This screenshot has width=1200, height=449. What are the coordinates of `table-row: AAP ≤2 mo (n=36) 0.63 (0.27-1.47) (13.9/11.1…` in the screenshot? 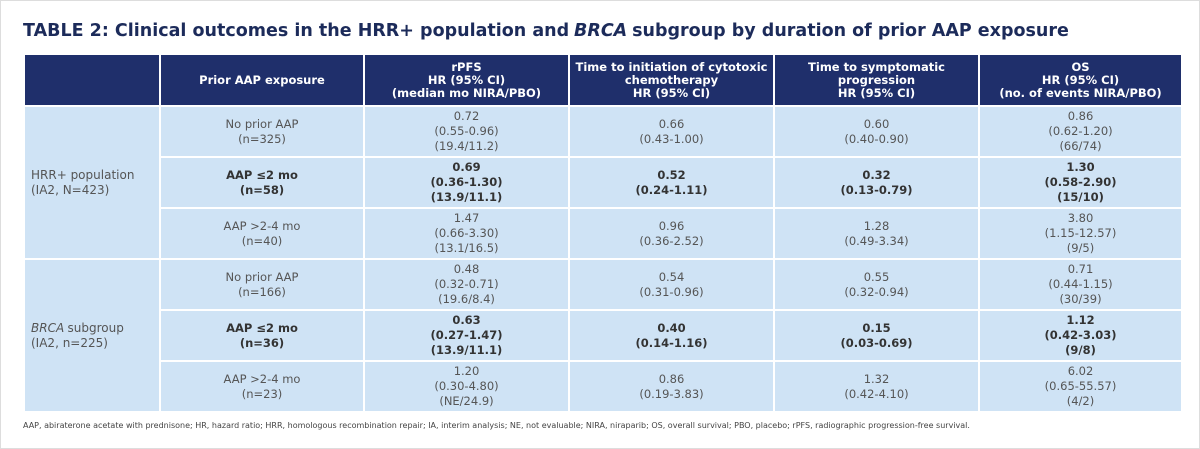 It's located at (603, 335).